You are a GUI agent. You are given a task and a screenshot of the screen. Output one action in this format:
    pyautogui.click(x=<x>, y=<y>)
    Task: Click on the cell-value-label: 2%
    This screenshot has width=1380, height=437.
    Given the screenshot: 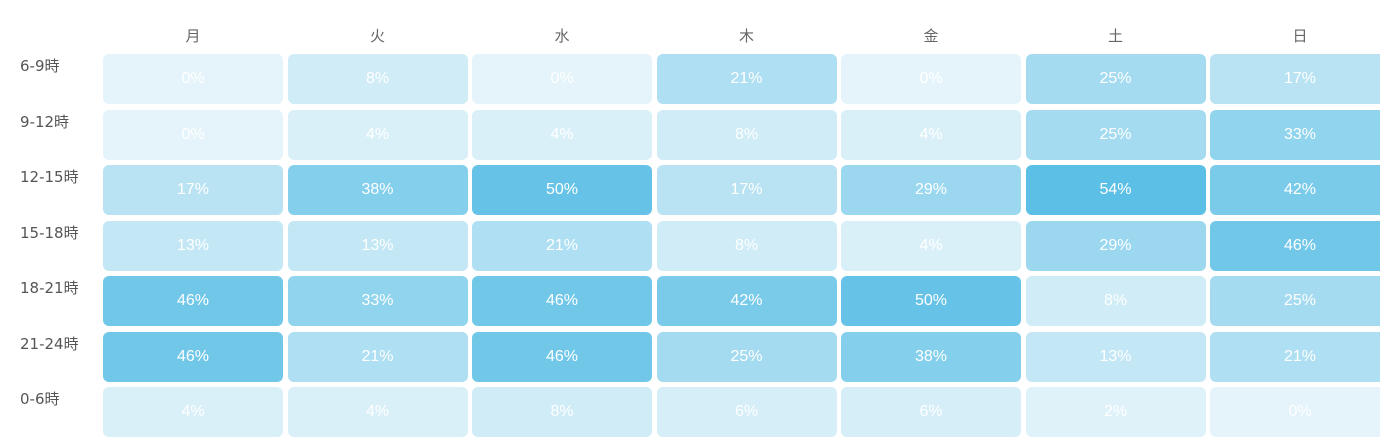 What is the action you would take?
    pyautogui.click(x=1115, y=411)
    